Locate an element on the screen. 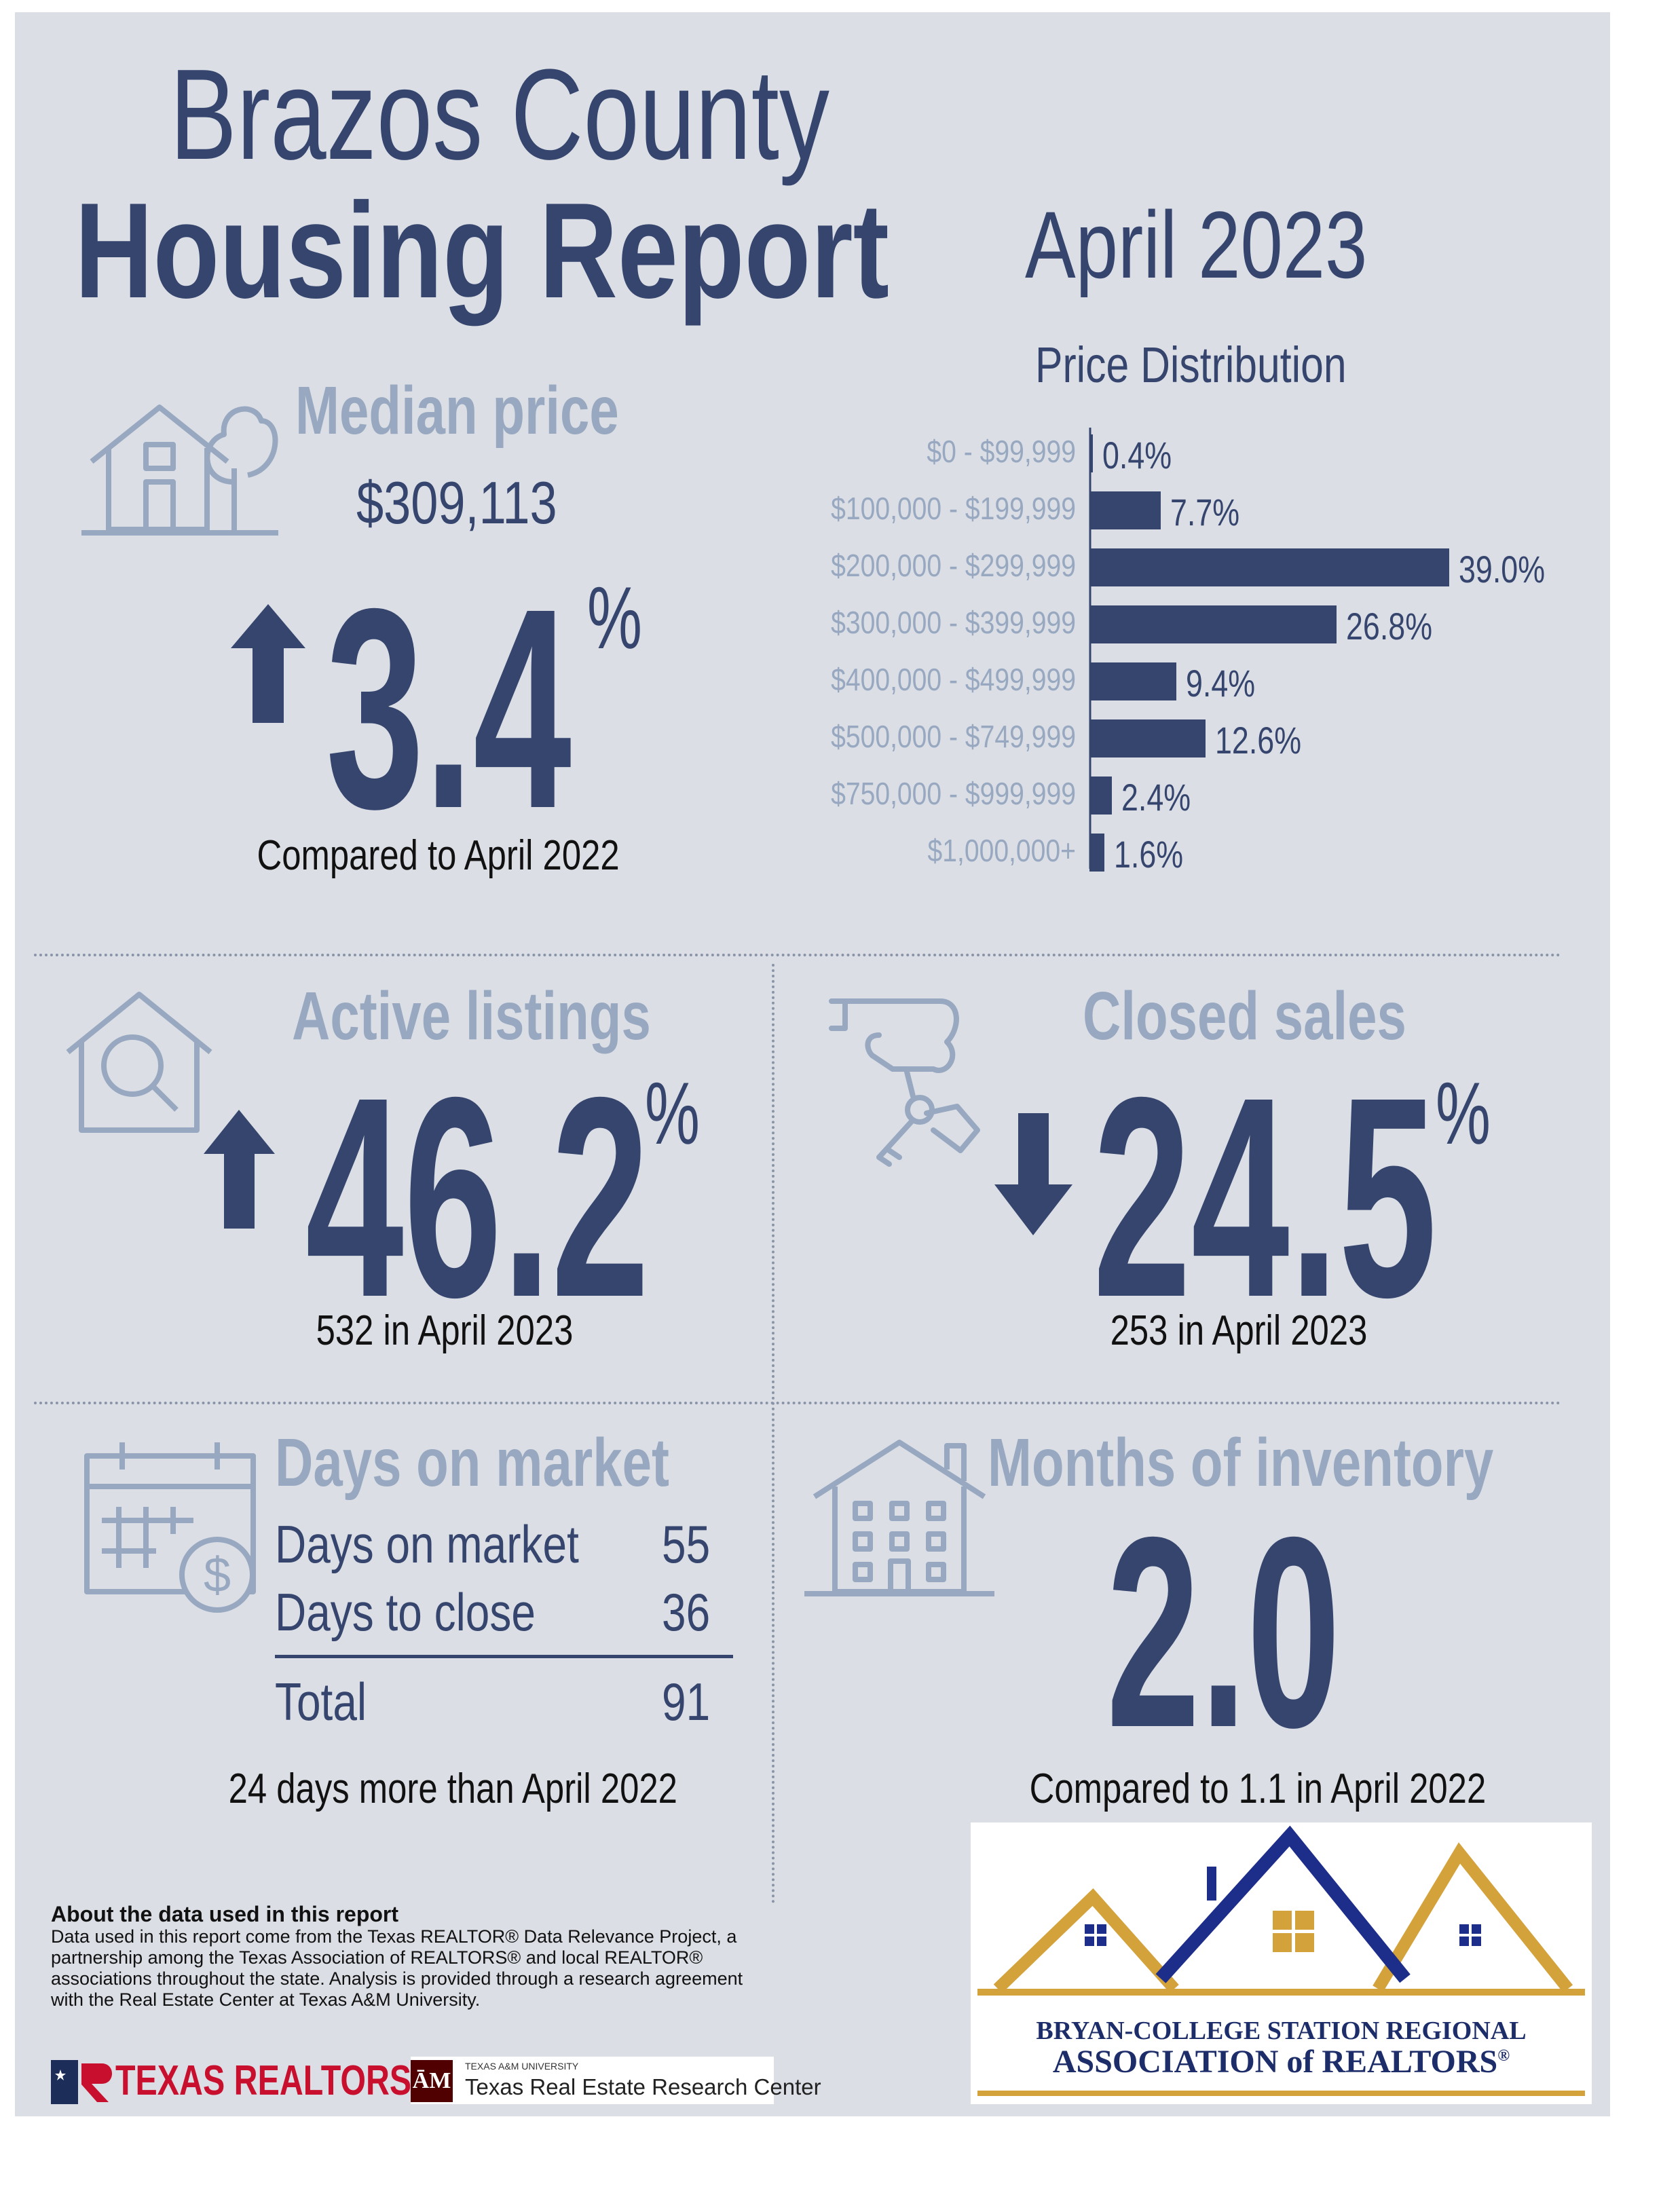  category-label: $400,000 - $499,999 is located at coordinates (954, 679).